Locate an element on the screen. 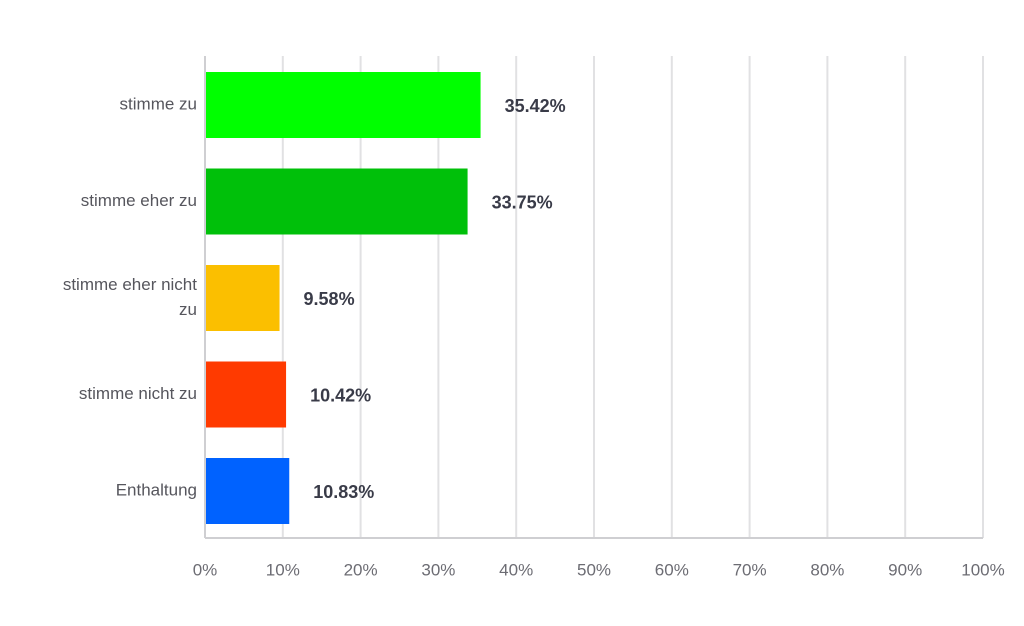 The width and height of the screenshot is (1024, 626). value-label: 10.42% is located at coordinates (340, 395).